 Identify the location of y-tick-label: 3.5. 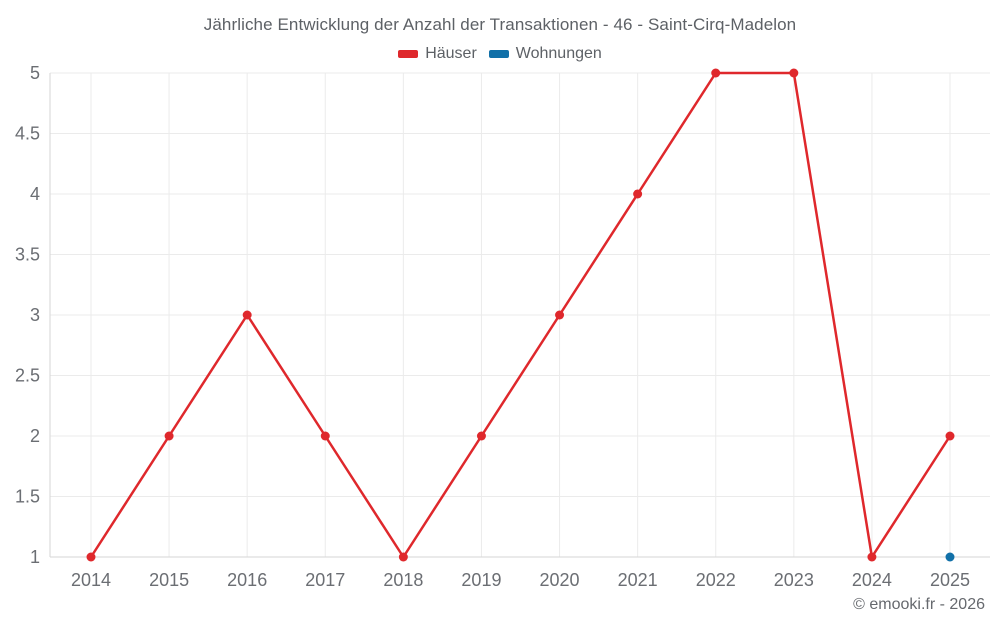
(27, 255).